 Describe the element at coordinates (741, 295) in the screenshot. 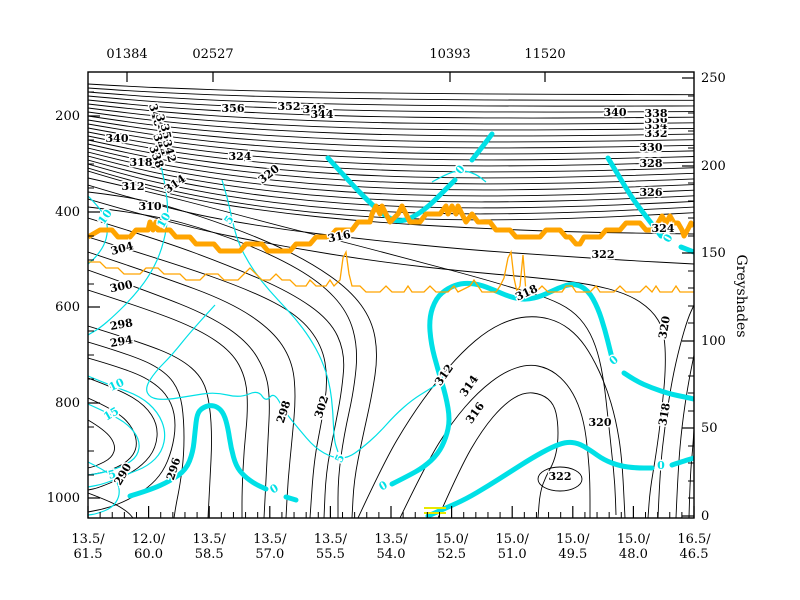

I see `right-axis-title: Greyshades` at that location.